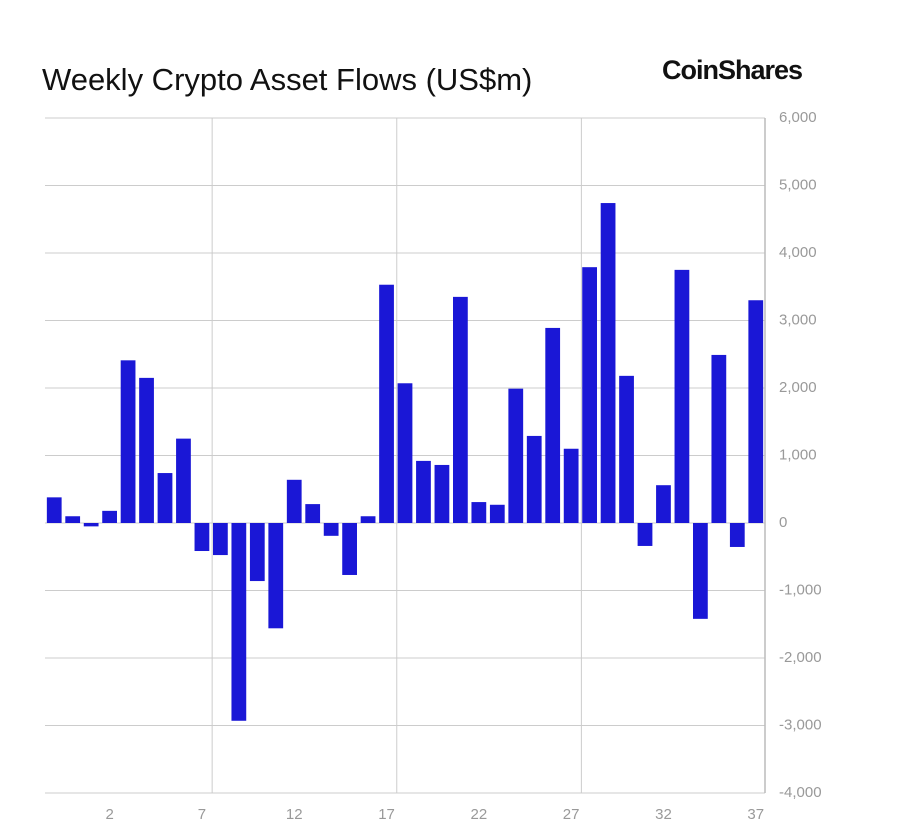 The image size is (917, 837). Describe the element at coordinates (202, 814) in the screenshot. I see `x-tick-label: 7` at that location.